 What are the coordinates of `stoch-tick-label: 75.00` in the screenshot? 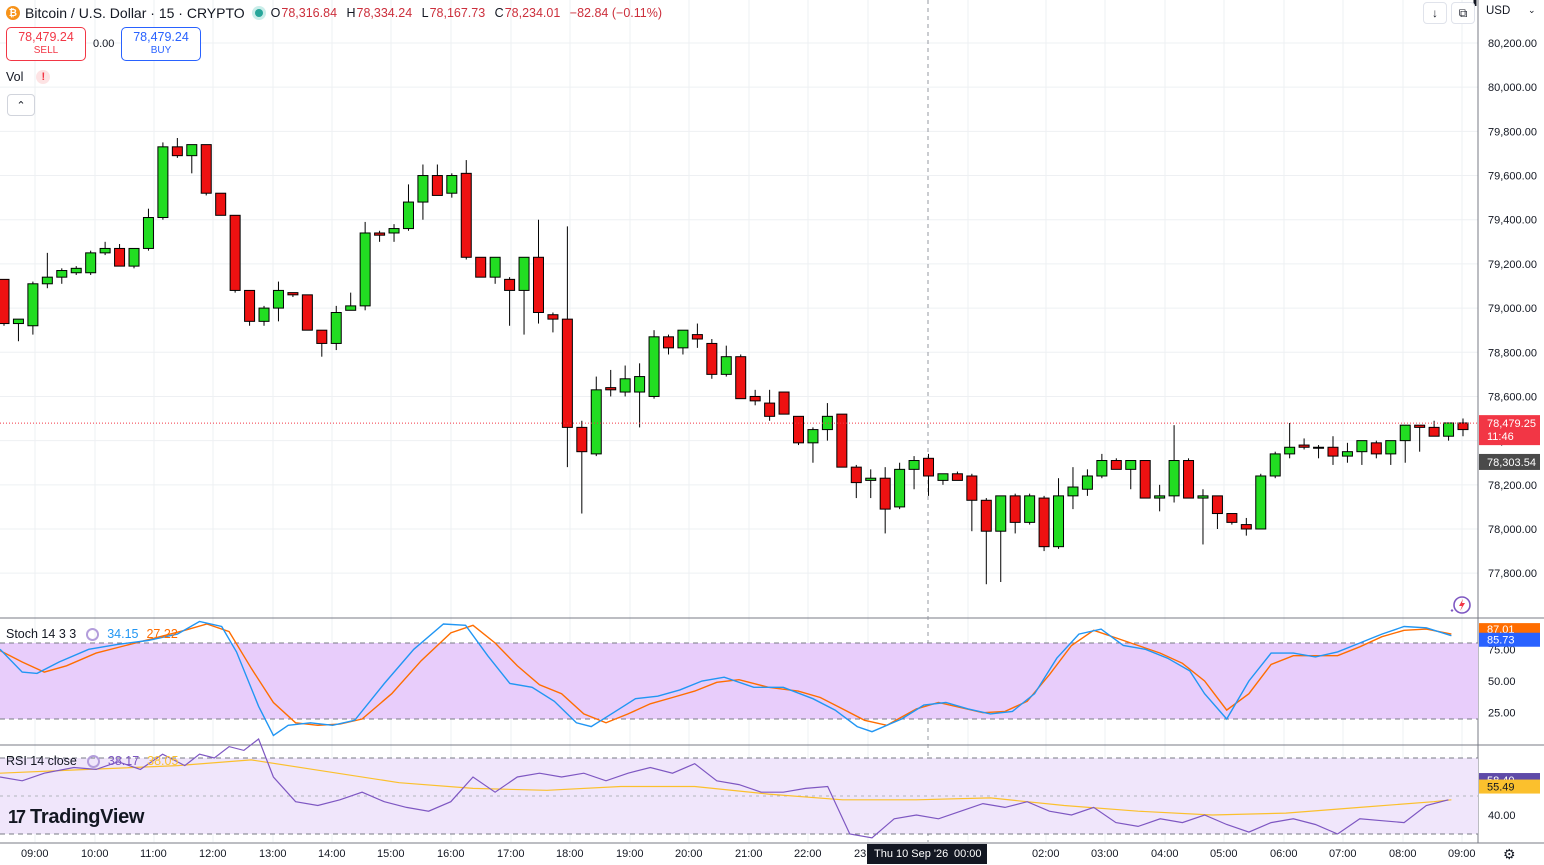 It's located at (1502, 650).